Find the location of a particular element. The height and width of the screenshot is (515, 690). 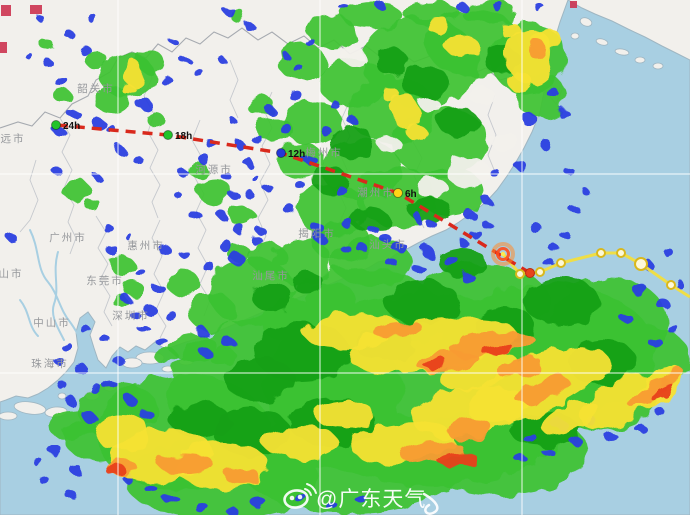

watermark-curl is located at coordinates (430, 503).